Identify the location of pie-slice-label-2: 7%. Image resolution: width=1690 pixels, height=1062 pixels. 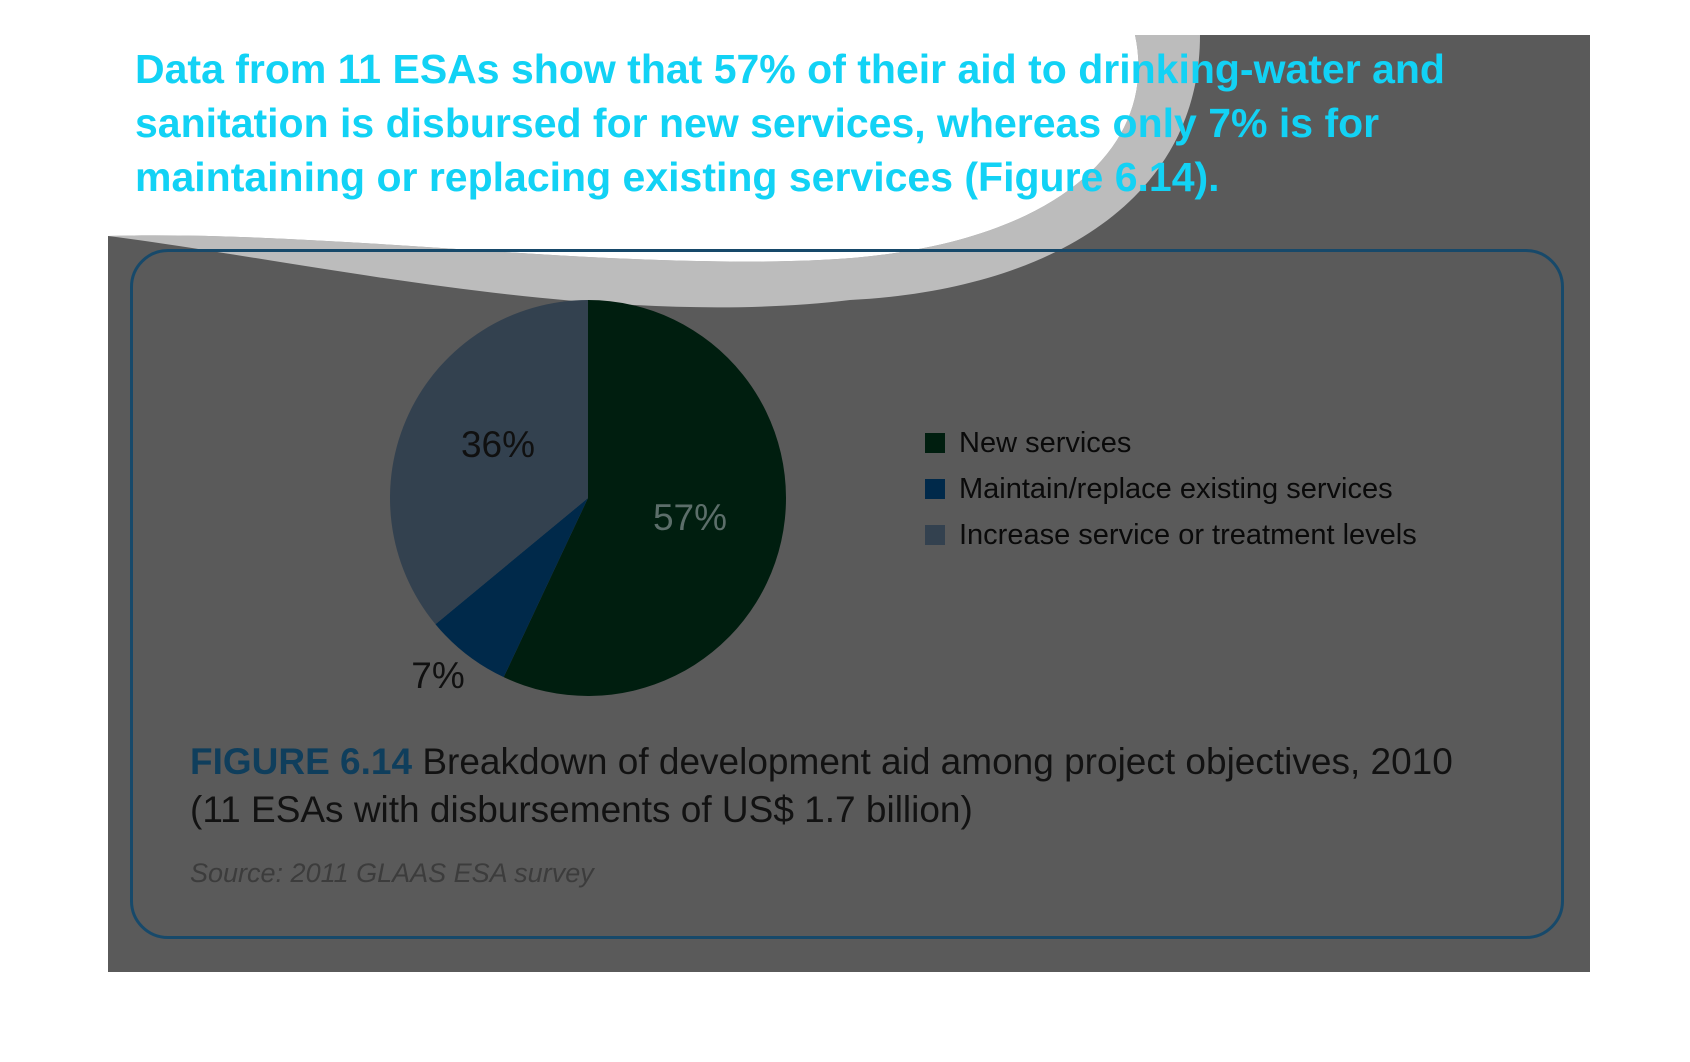
(437, 675).